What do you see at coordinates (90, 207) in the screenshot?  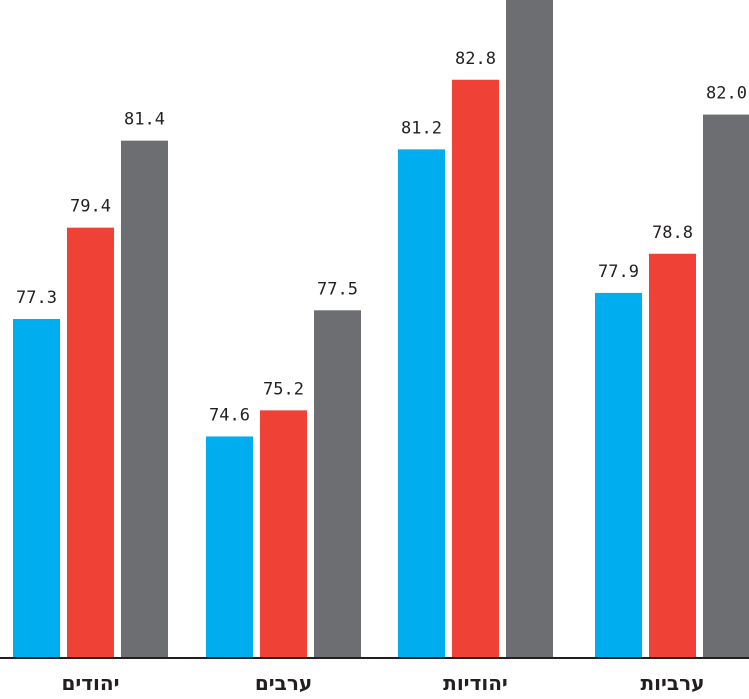 I see `value-label-1-series-2: 79.4` at bounding box center [90, 207].